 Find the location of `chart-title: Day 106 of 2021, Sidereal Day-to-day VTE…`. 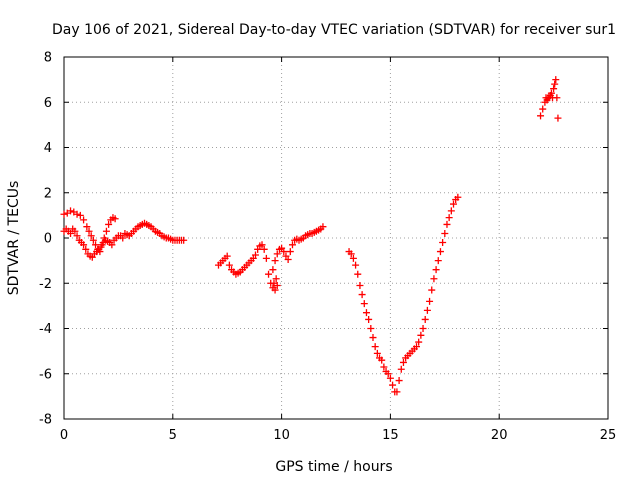

chart-title: Day 106 of 2021, Sidereal Day-to-day VTE… is located at coordinates (334, 30).